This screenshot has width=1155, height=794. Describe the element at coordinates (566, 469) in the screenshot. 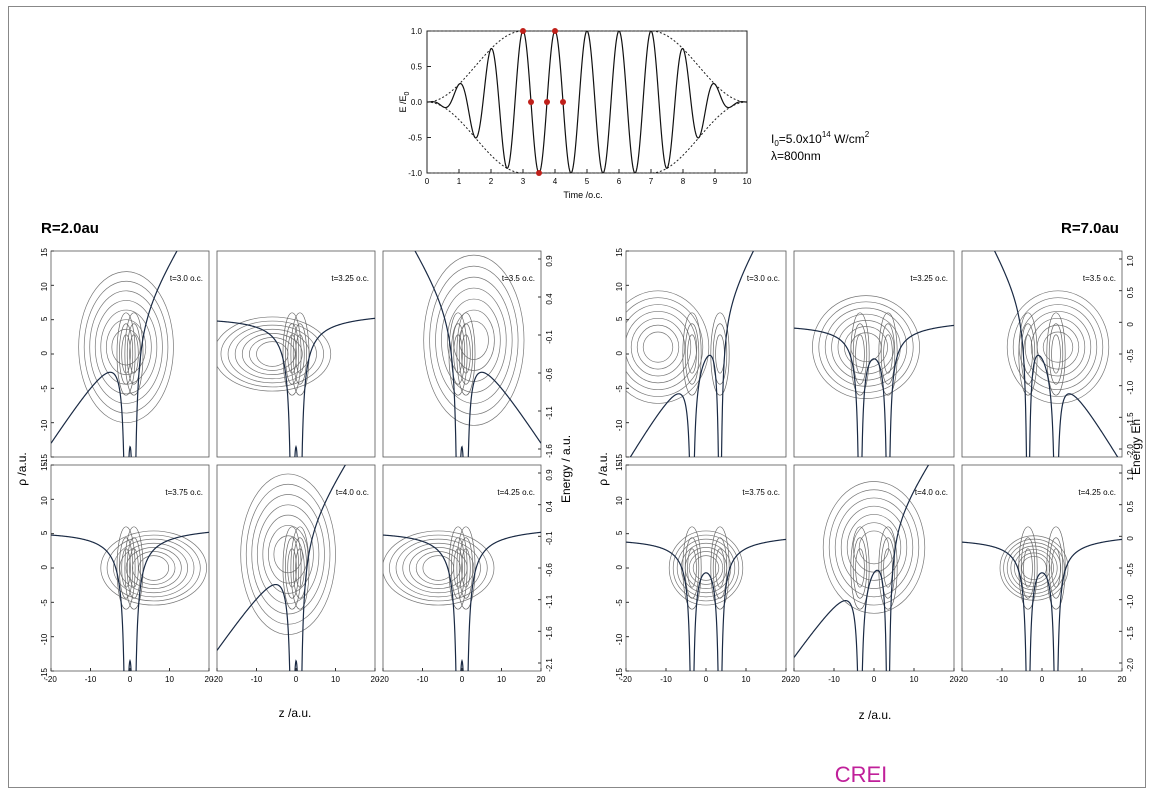

I see `left-energy-label-group: Energy / a.u.` at that location.